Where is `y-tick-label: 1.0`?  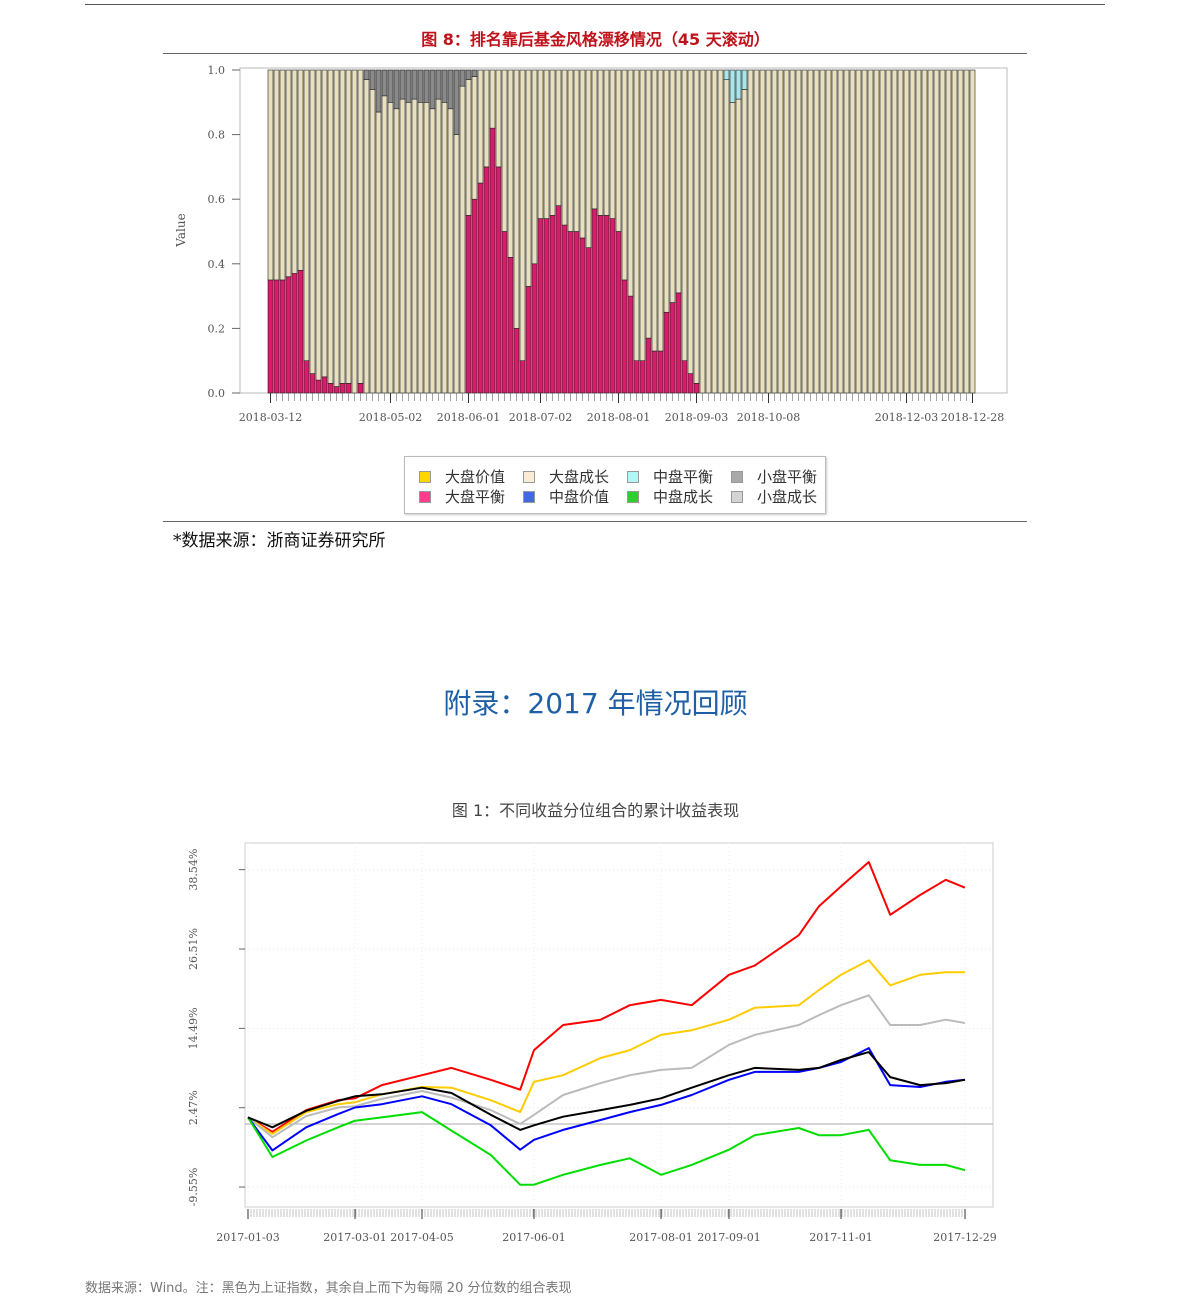
y-tick-label: 1.0 is located at coordinates (217, 70).